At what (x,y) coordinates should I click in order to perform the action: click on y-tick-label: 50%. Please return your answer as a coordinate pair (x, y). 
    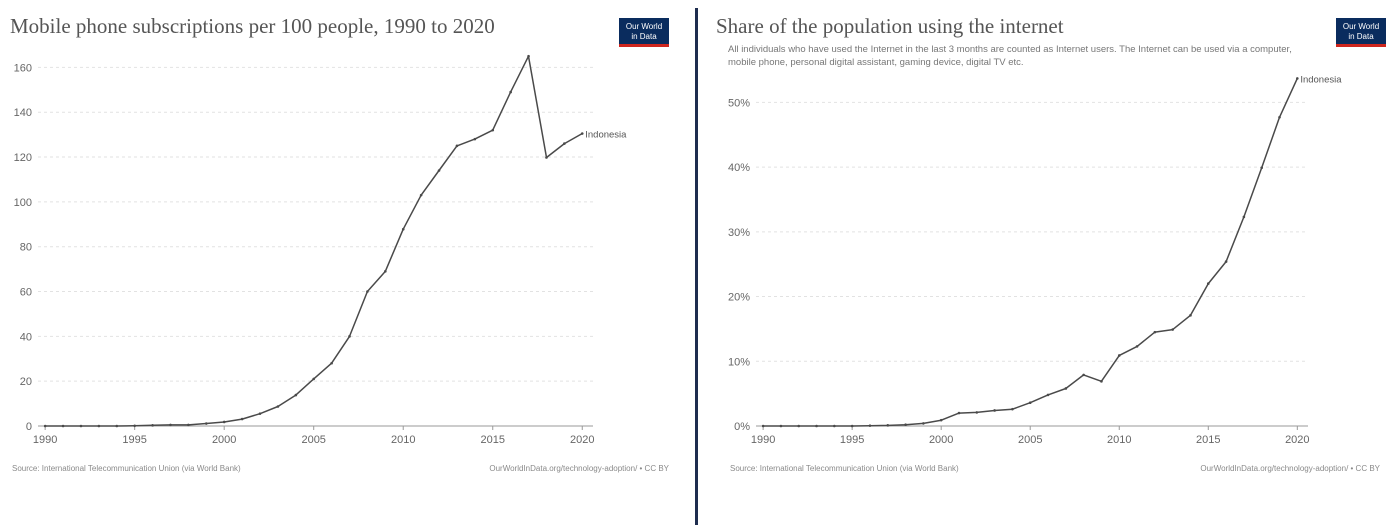
    Looking at the image, I should click on (739, 103).